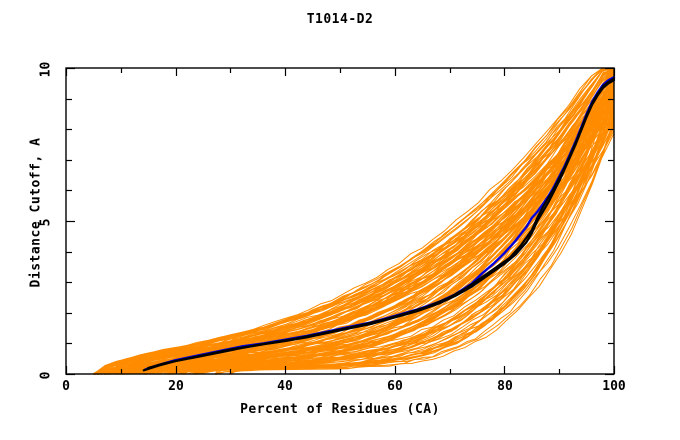  What do you see at coordinates (66, 386) in the screenshot?
I see `x-tick-label-0: 0` at bounding box center [66, 386].